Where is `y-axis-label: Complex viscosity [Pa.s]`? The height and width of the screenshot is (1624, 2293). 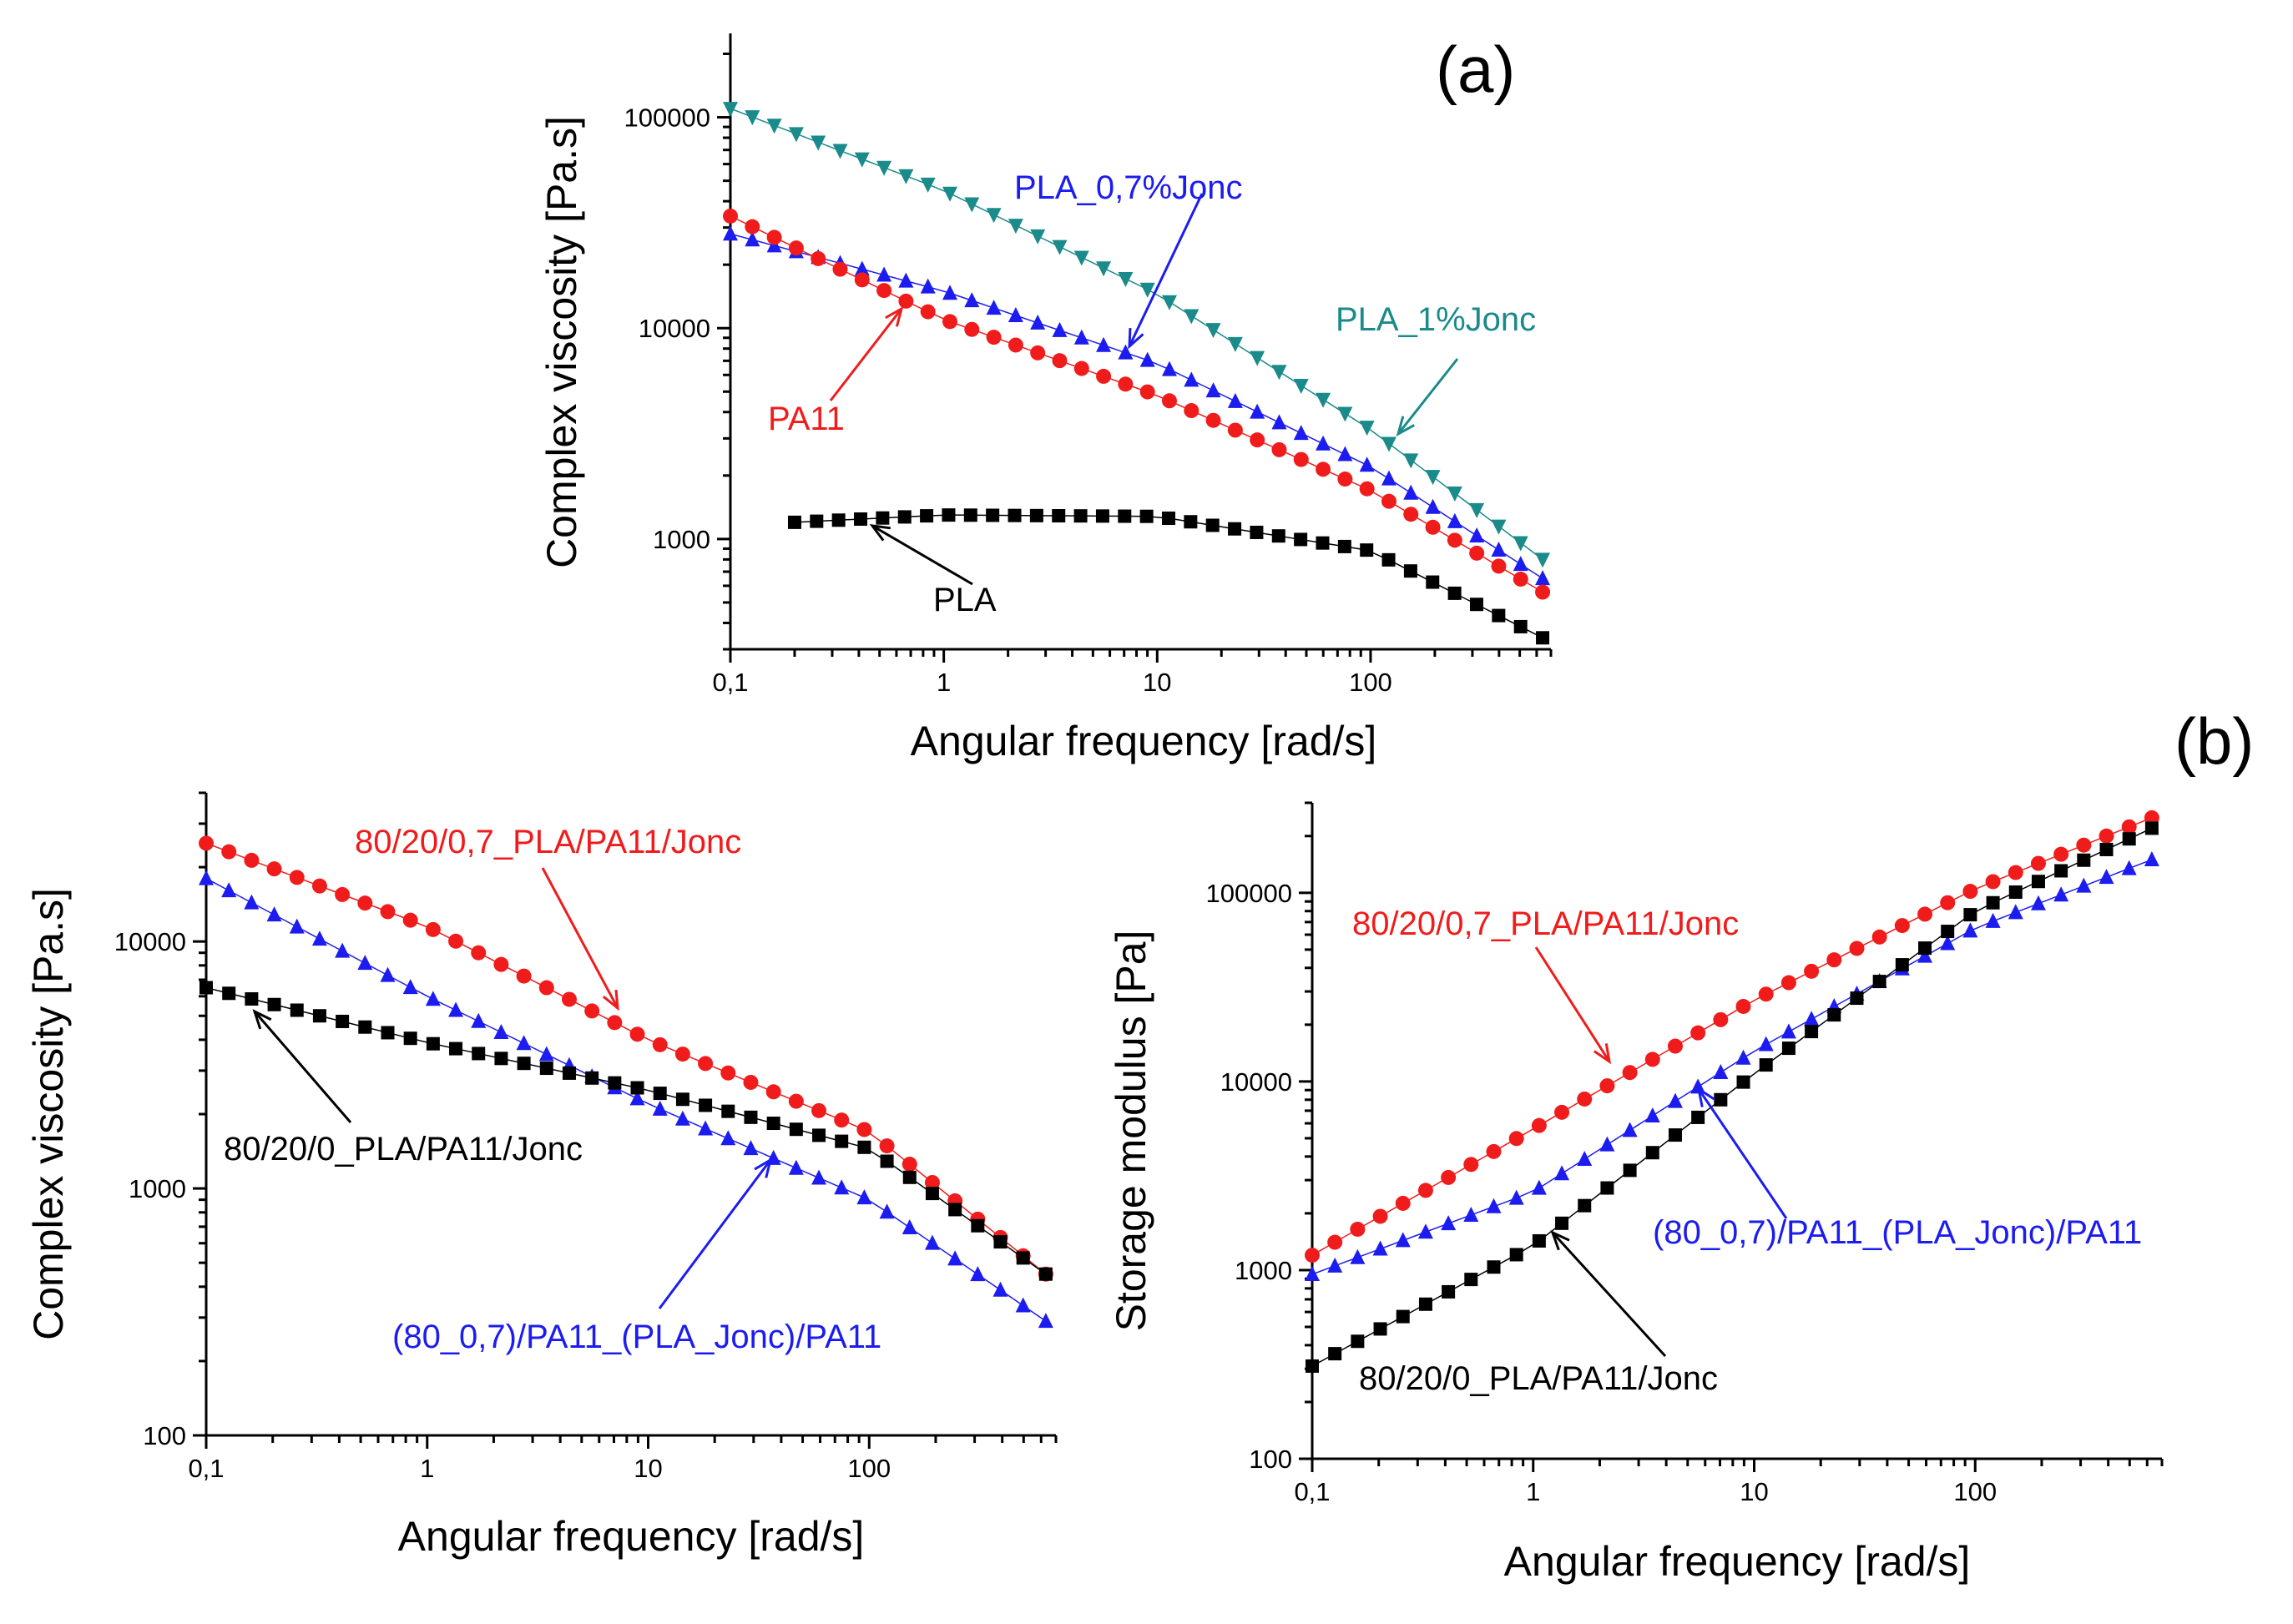 y-axis-label: Complex viscosity [Pa.s] is located at coordinates (49, 1114).